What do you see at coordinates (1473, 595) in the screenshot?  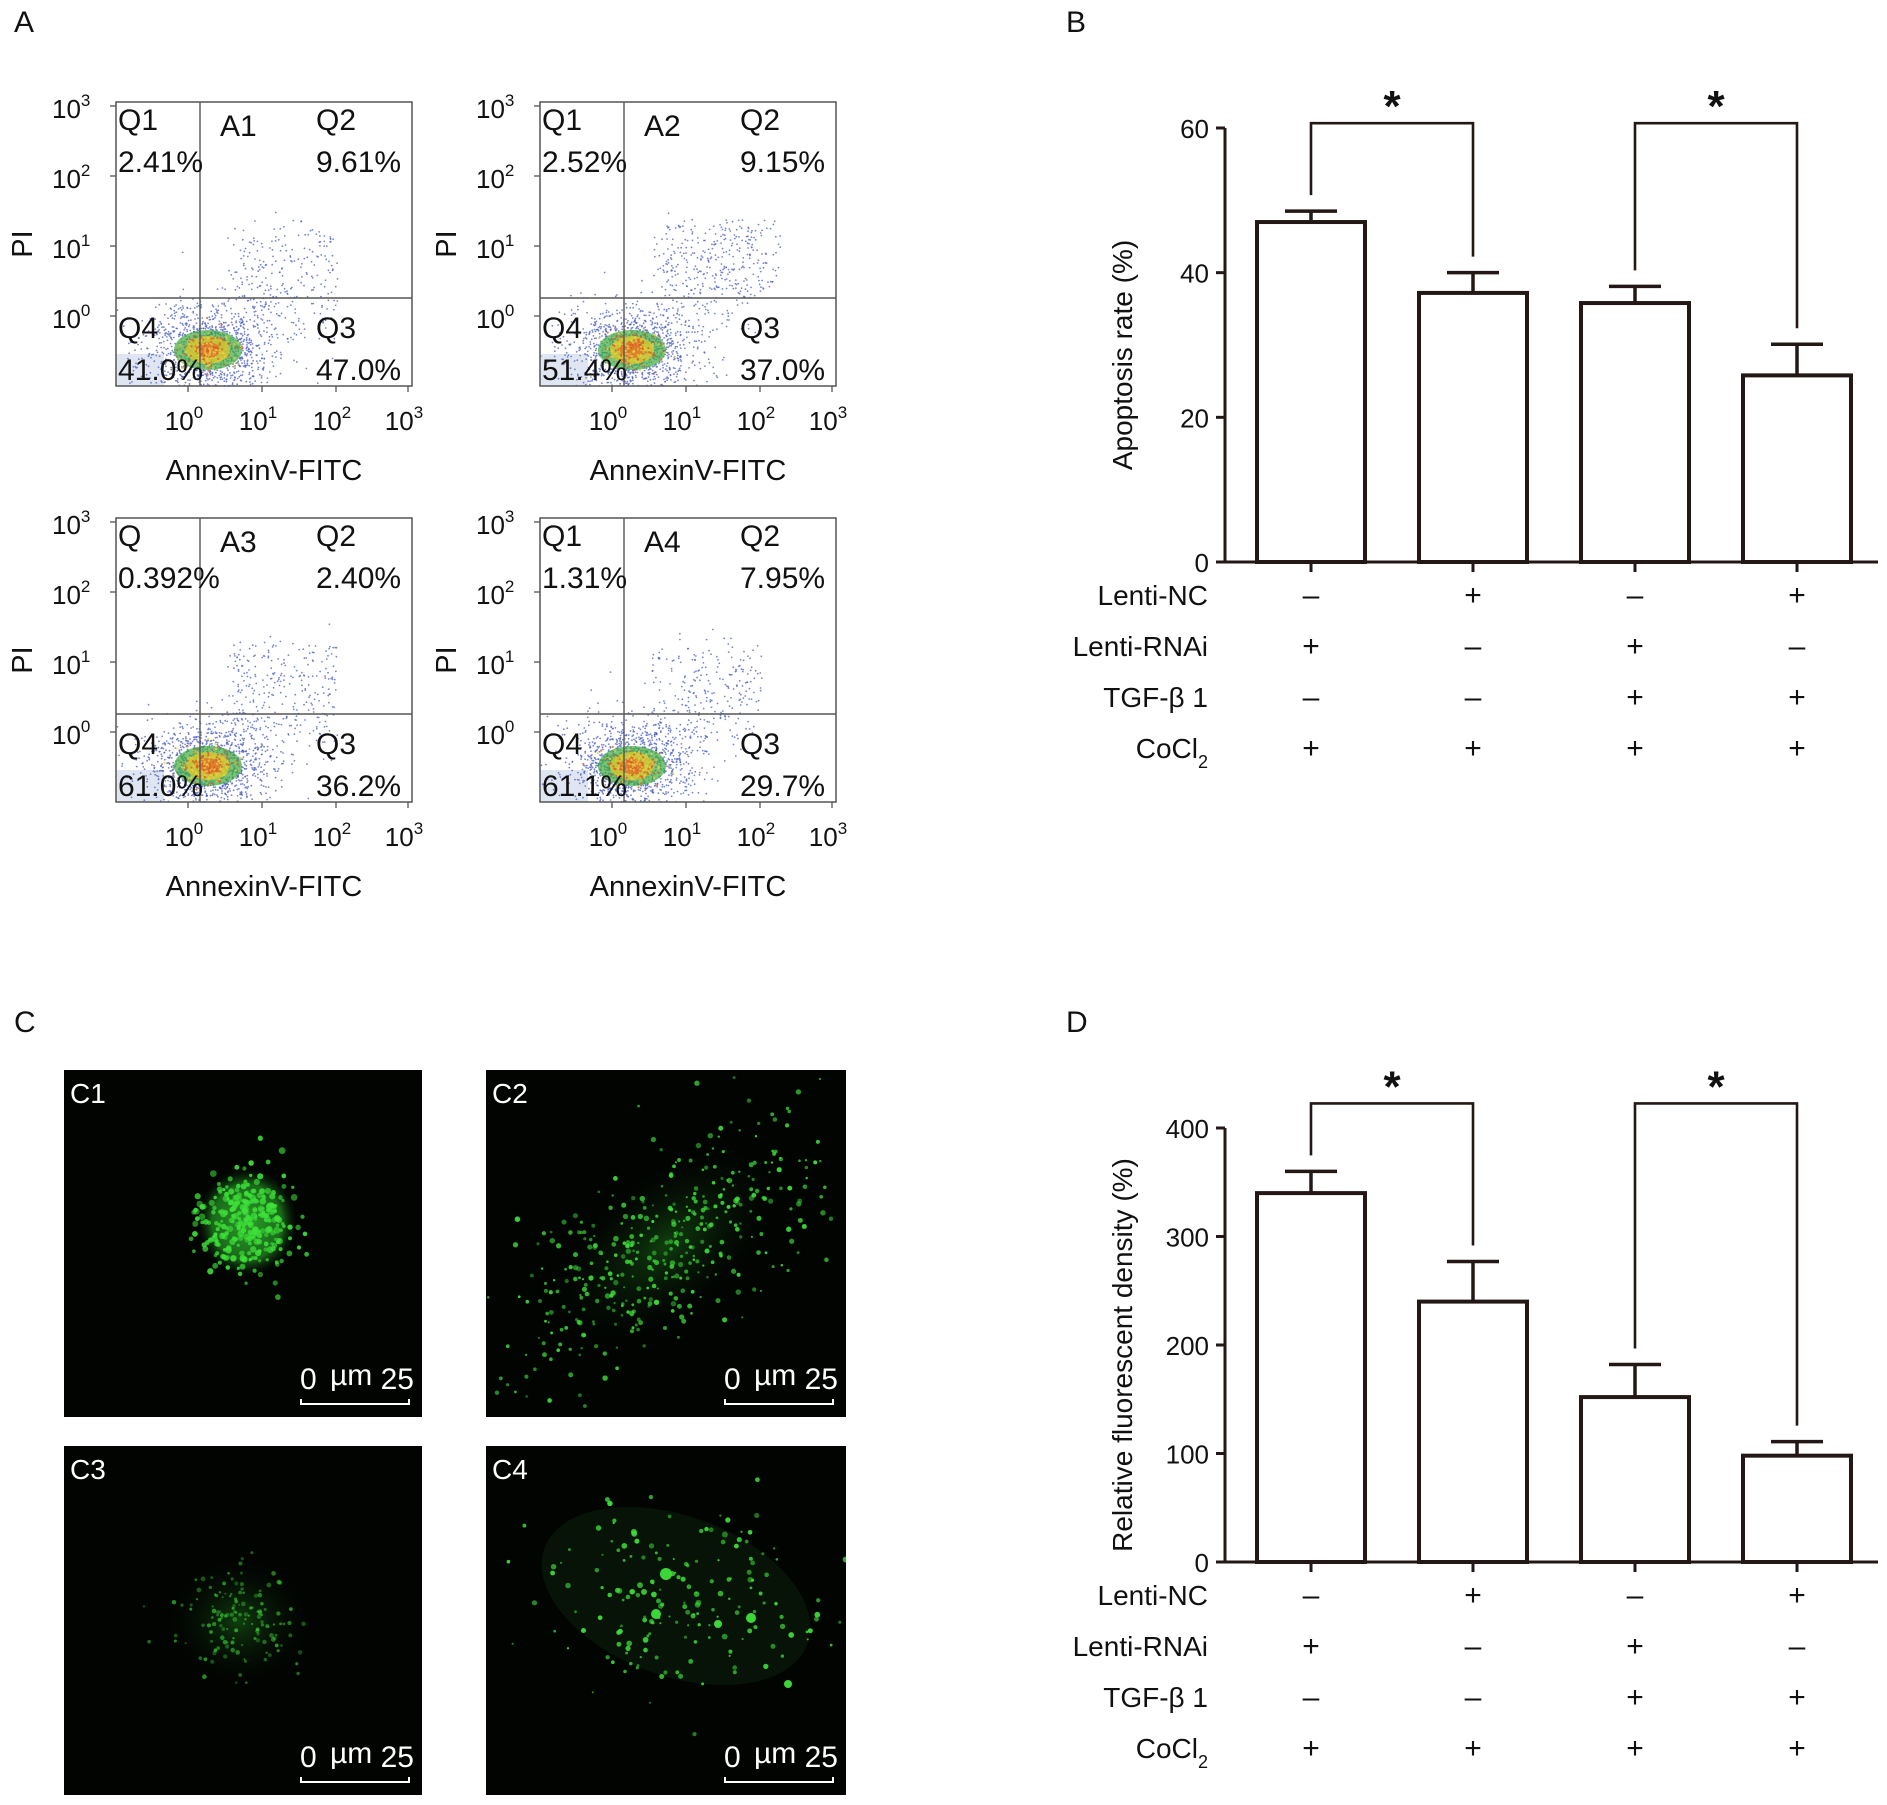 I see `condition-sign: +` at bounding box center [1473, 595].